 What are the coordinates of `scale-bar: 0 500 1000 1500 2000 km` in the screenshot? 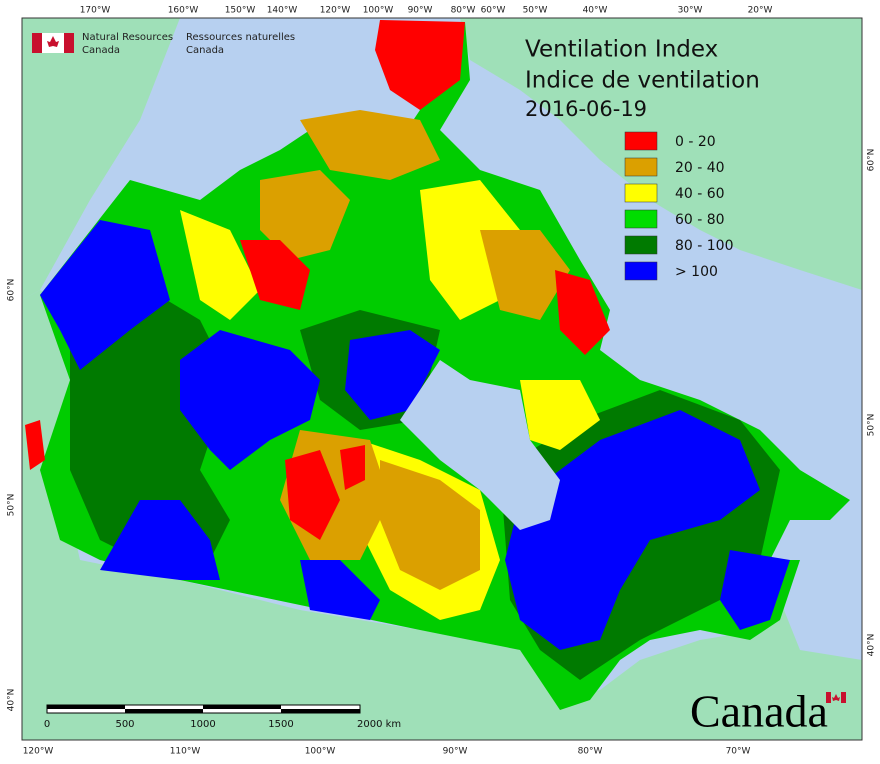 It's located at (222, 717).